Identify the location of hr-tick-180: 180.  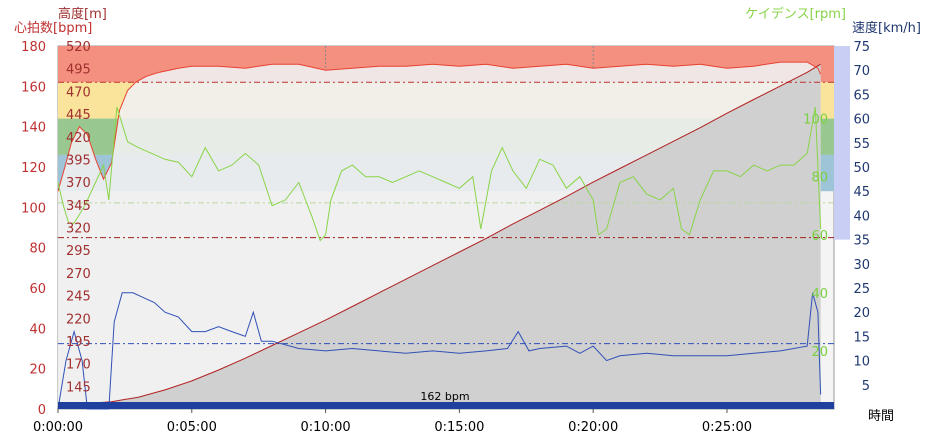
(33, 47).